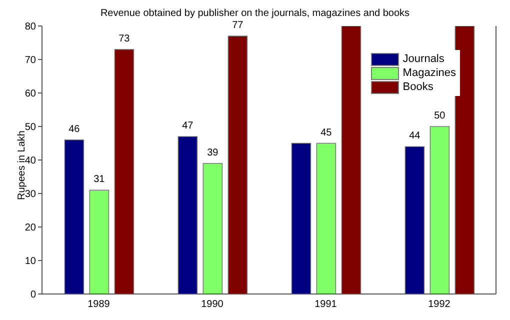 Image resolution: width=510 pixels, height=320 pixels. I want to click on data-label: 47, so click(188, 126).